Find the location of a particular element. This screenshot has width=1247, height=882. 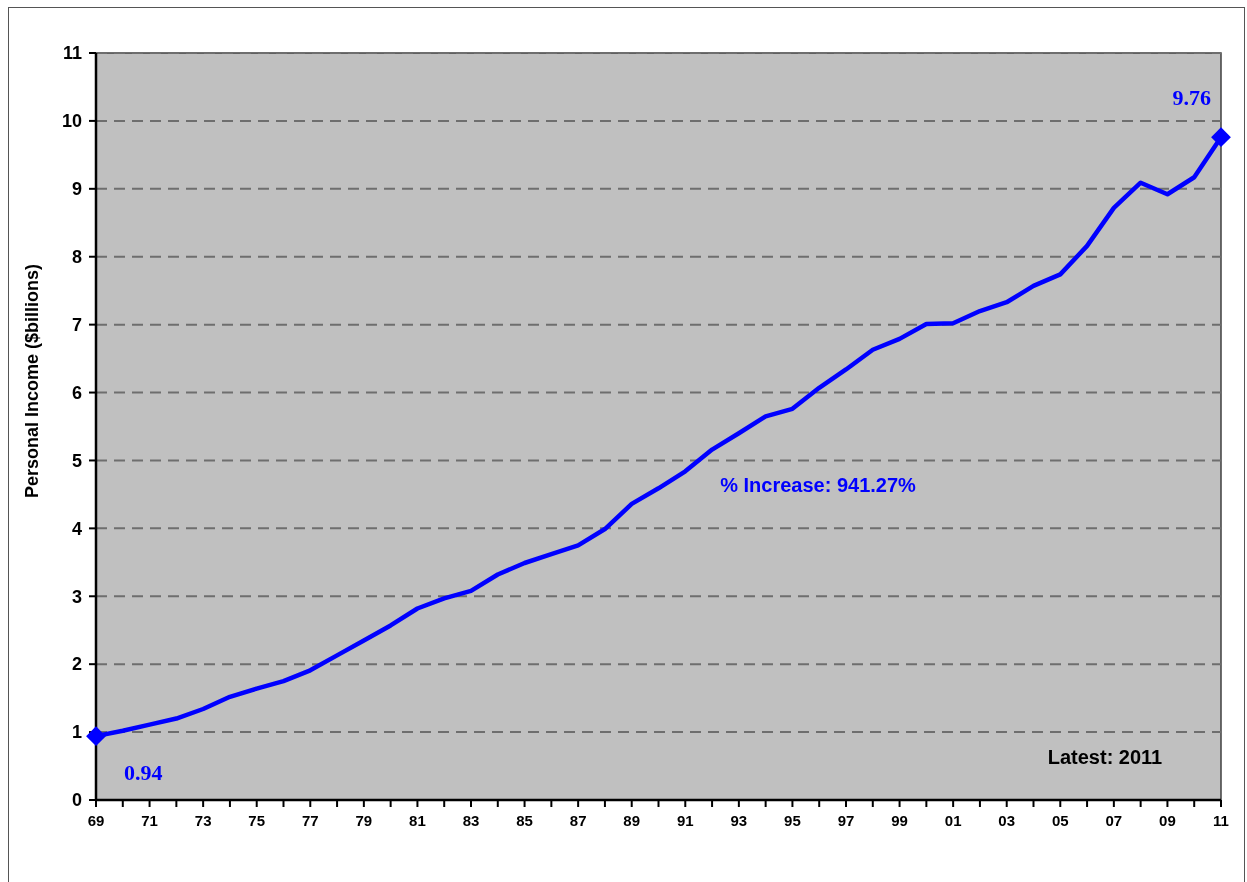

x-tick-label: 07 is located at coordinates (1114, 820).